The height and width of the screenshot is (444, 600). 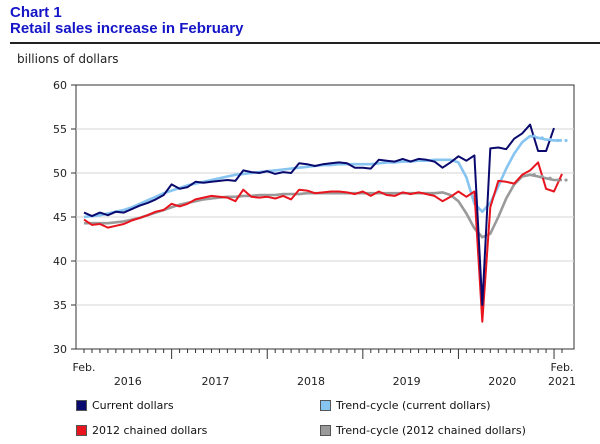 I want to click on y-tick-label: 30, so click(x=60, y=349).